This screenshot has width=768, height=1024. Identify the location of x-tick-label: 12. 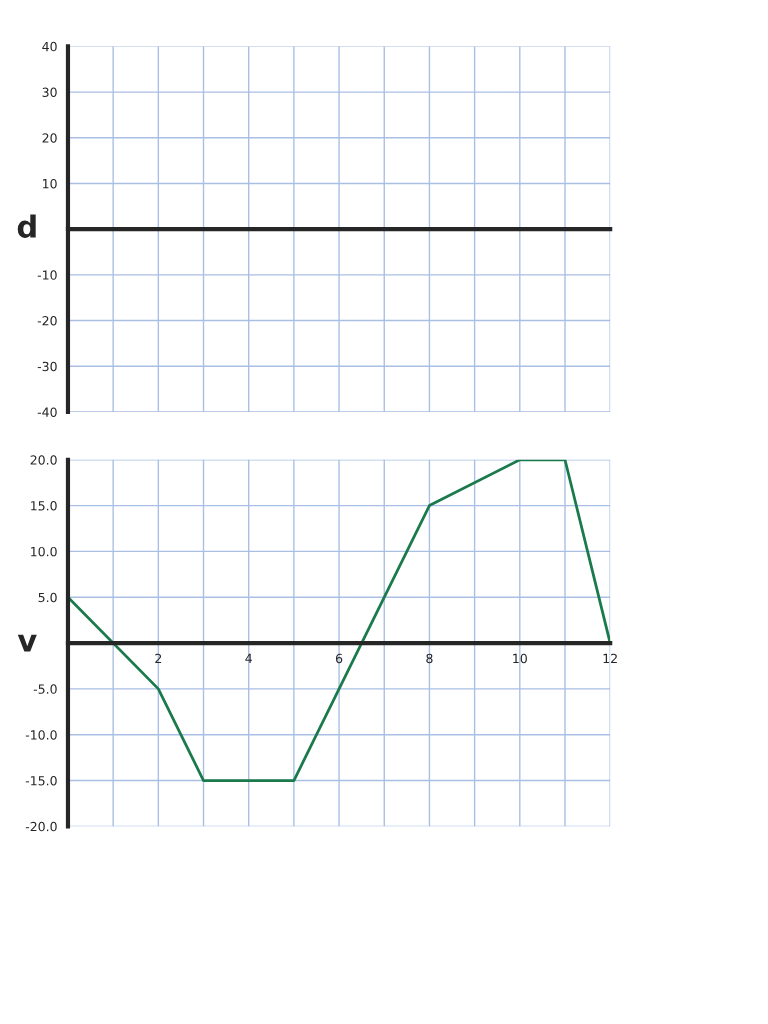
(610, 658).